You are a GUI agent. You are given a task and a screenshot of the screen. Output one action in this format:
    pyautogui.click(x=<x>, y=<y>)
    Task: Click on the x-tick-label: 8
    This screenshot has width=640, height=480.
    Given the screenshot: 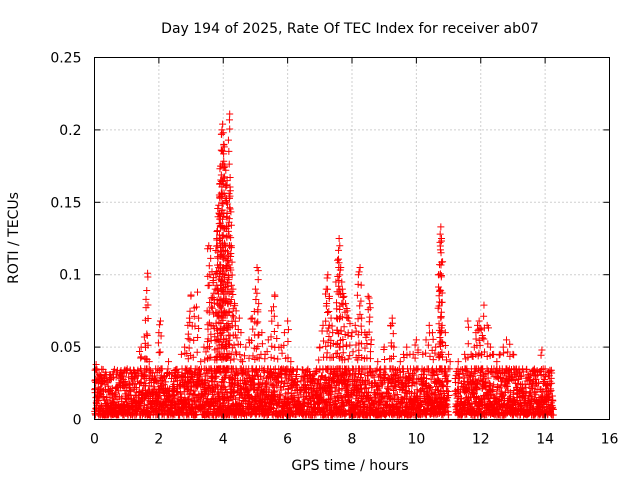 What is the action you would take?
    pyautogui.click(x=352, y=440)
    